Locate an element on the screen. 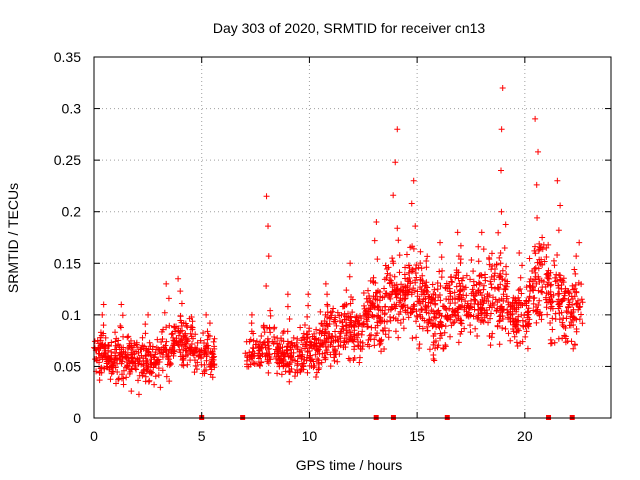 The width and height of the screenshot is (640, 480). x-tick-label: 0 is located at coordinates (94, 436).